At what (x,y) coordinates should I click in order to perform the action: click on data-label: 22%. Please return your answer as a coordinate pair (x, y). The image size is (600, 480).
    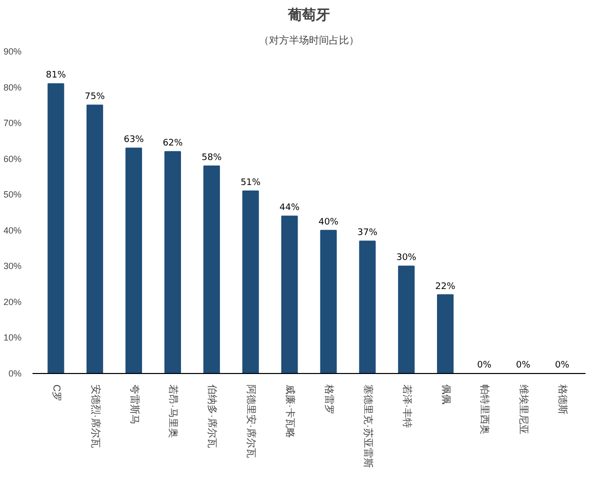
    Looking at the image, I should click on (445, 287).